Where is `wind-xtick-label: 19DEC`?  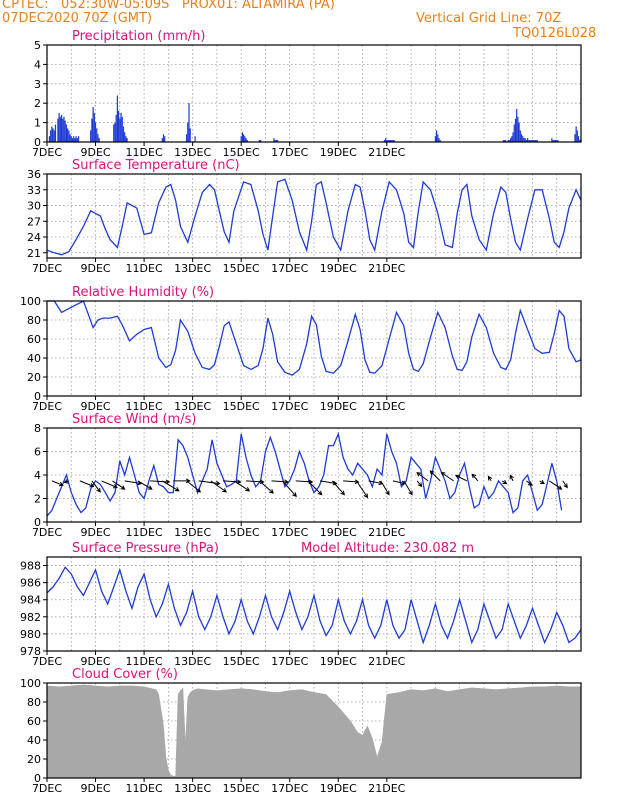 wind-xtick-label: 19DEC is located at coordinates (338, 532).